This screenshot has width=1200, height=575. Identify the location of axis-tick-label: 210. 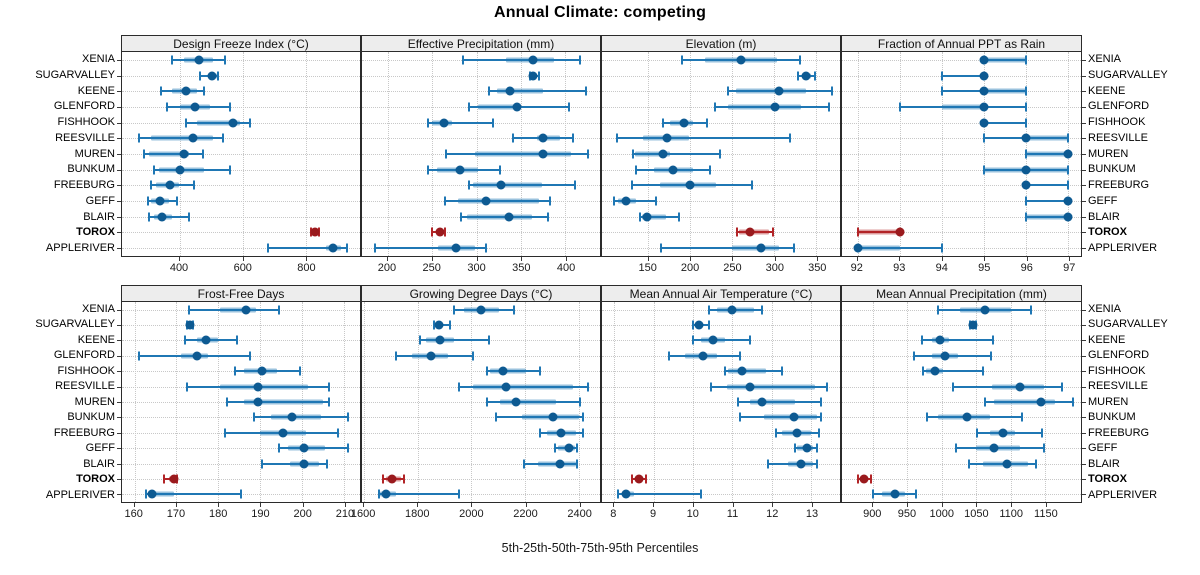
(345, 514).